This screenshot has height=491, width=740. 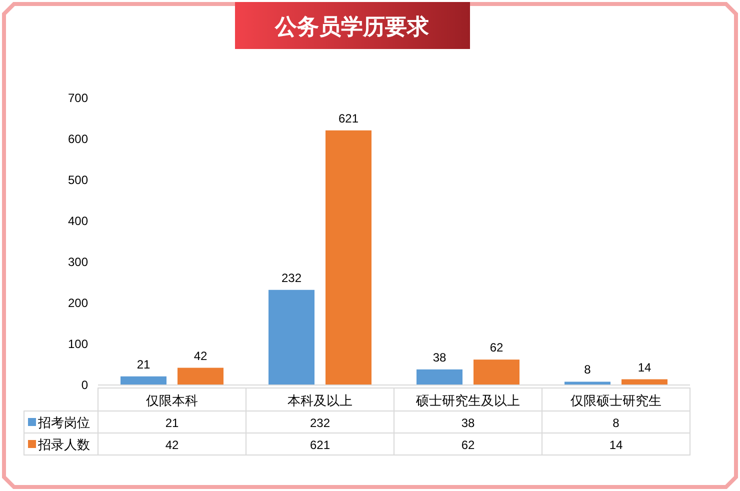 What do you see at coordinates (645, 367) in the screenshot?
I see `data-label: 14` at bounding box center [645, 367].